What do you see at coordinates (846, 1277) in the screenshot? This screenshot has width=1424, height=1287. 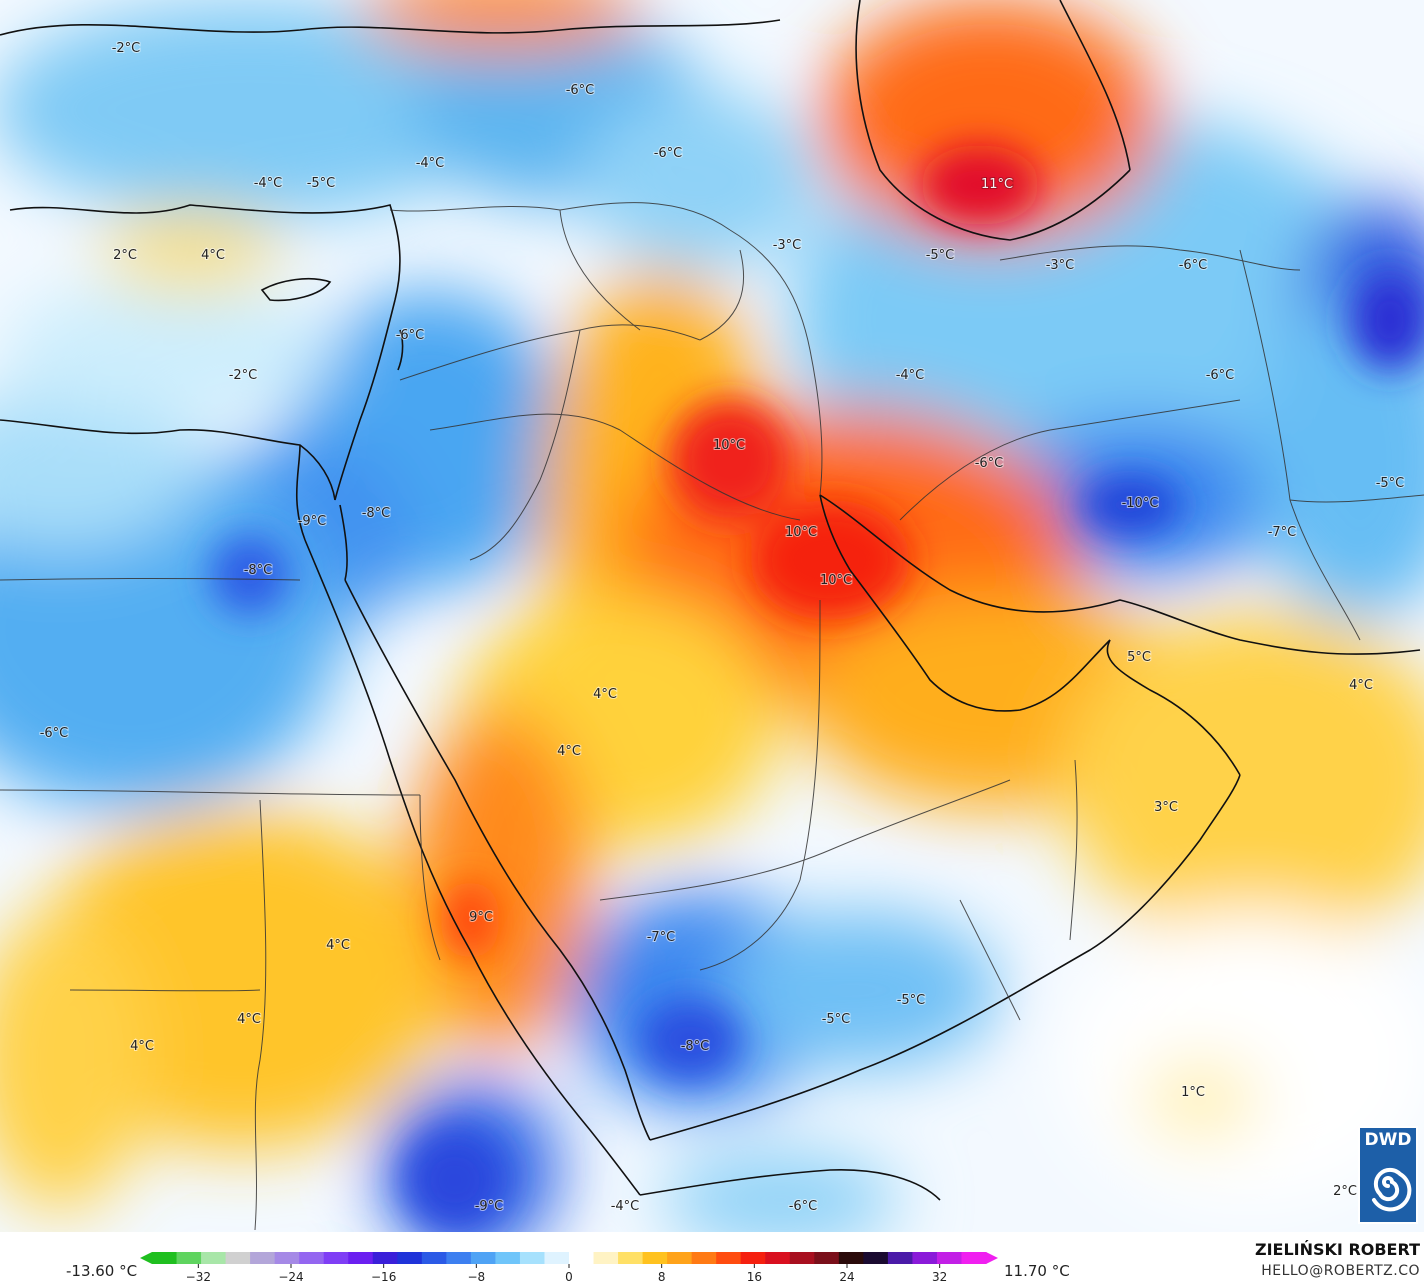 I see `colorbar-tick-label: 24` at bounding box center [846, 1277].